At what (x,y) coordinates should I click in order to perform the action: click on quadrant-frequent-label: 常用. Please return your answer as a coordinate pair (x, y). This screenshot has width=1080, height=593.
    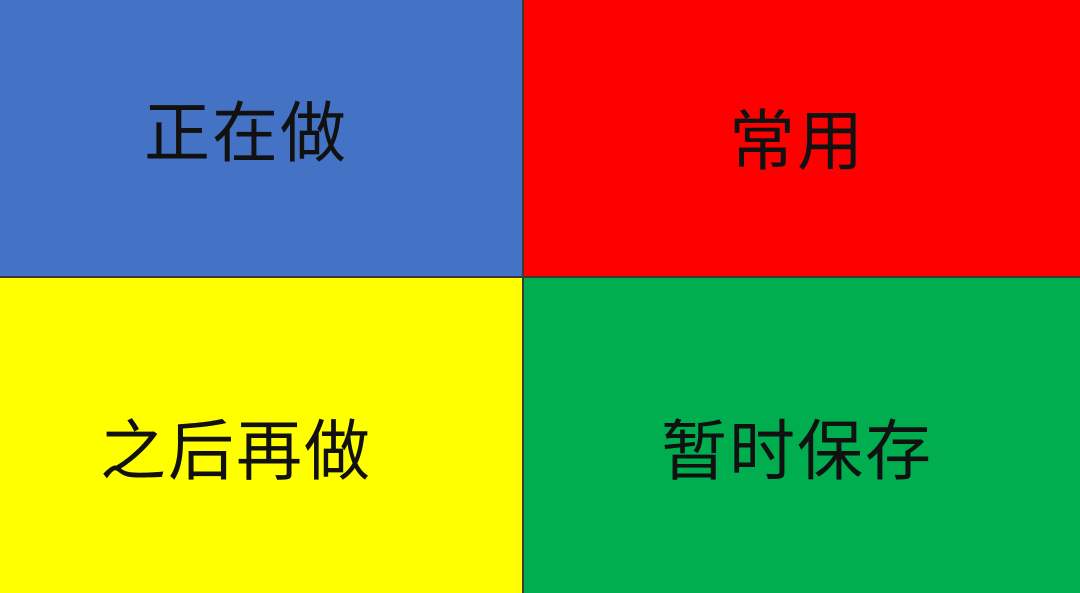
    Looking at the image, I should click on (797, 141).